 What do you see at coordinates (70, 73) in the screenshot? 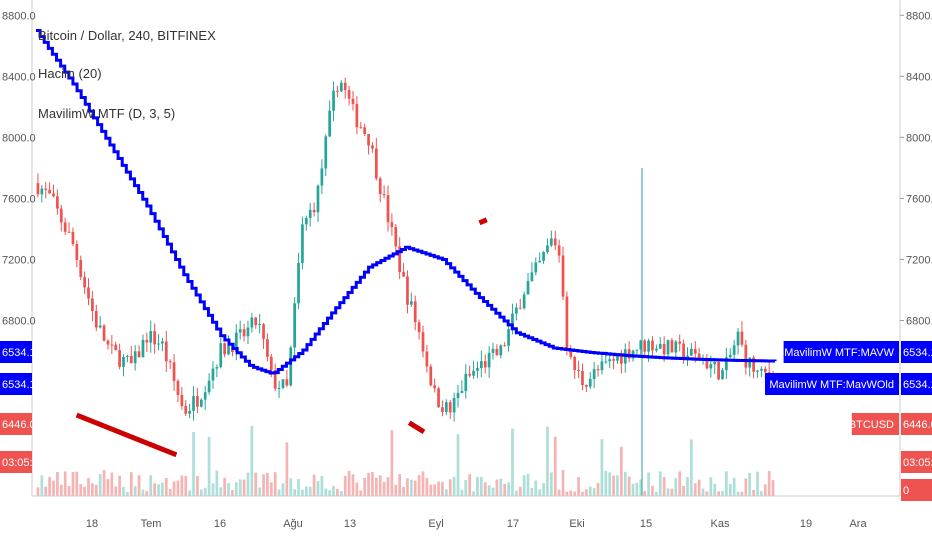
I see `volume-indicator-label: Hacim (20)` at bounding box center [70, 73].